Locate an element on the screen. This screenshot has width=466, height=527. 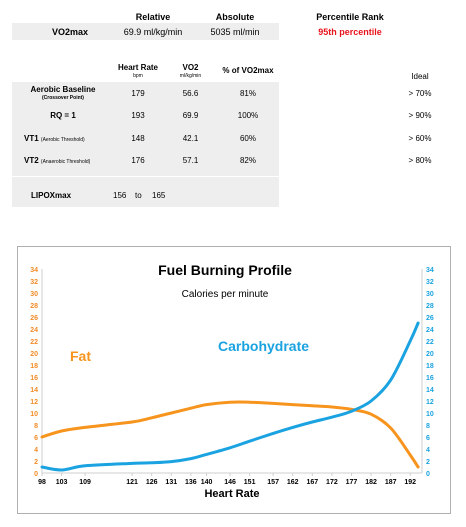
col-pct: % of VO2max is located at coordinates (248, 70).